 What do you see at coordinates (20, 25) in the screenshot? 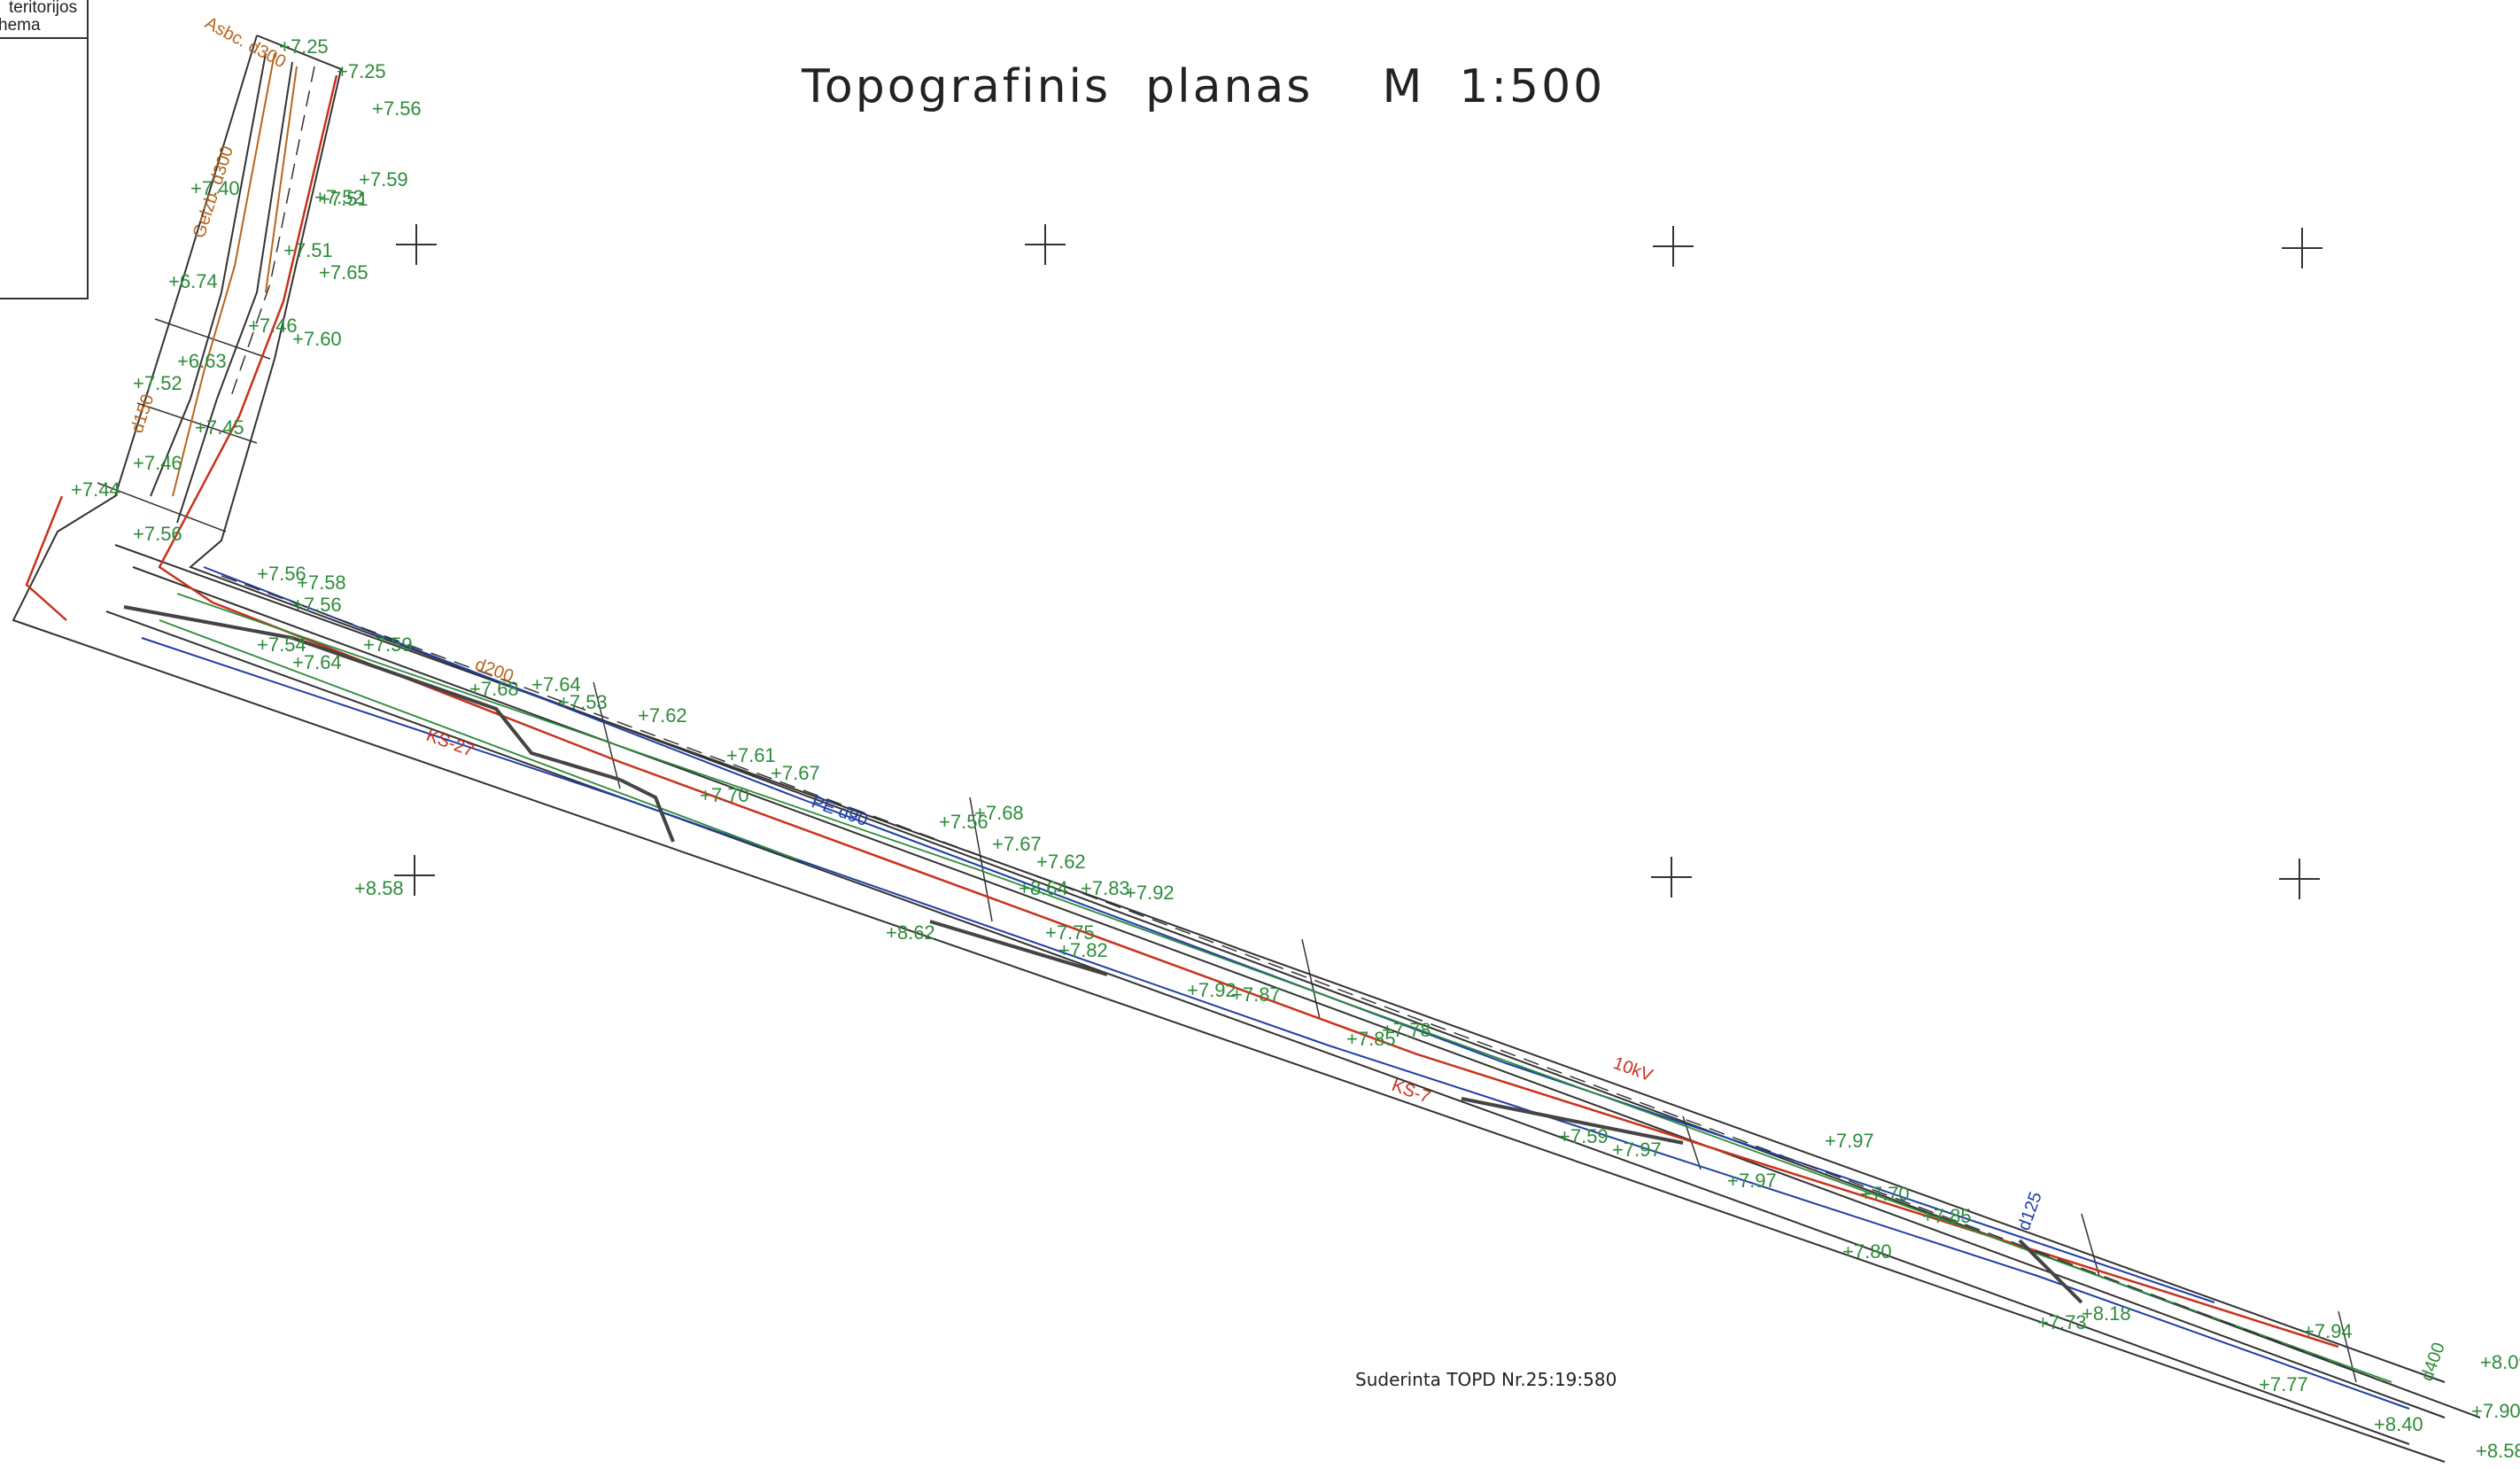
I see `legend-line-2: hema` at bounding box center [20, 25].